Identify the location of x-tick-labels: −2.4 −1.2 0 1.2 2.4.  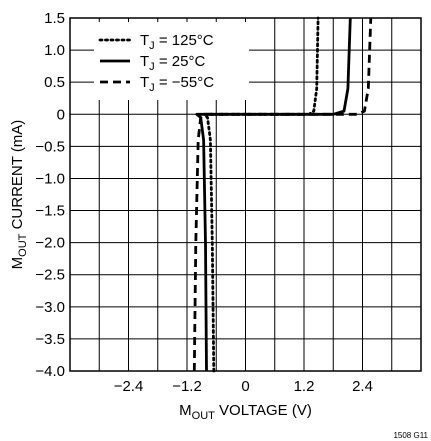
(243, 386).